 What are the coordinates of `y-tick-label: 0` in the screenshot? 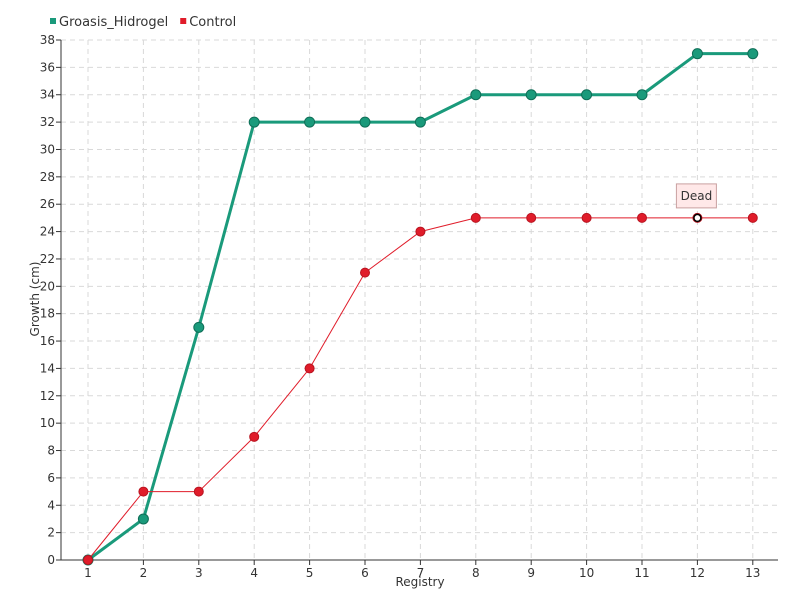 It's located at (51, 560).